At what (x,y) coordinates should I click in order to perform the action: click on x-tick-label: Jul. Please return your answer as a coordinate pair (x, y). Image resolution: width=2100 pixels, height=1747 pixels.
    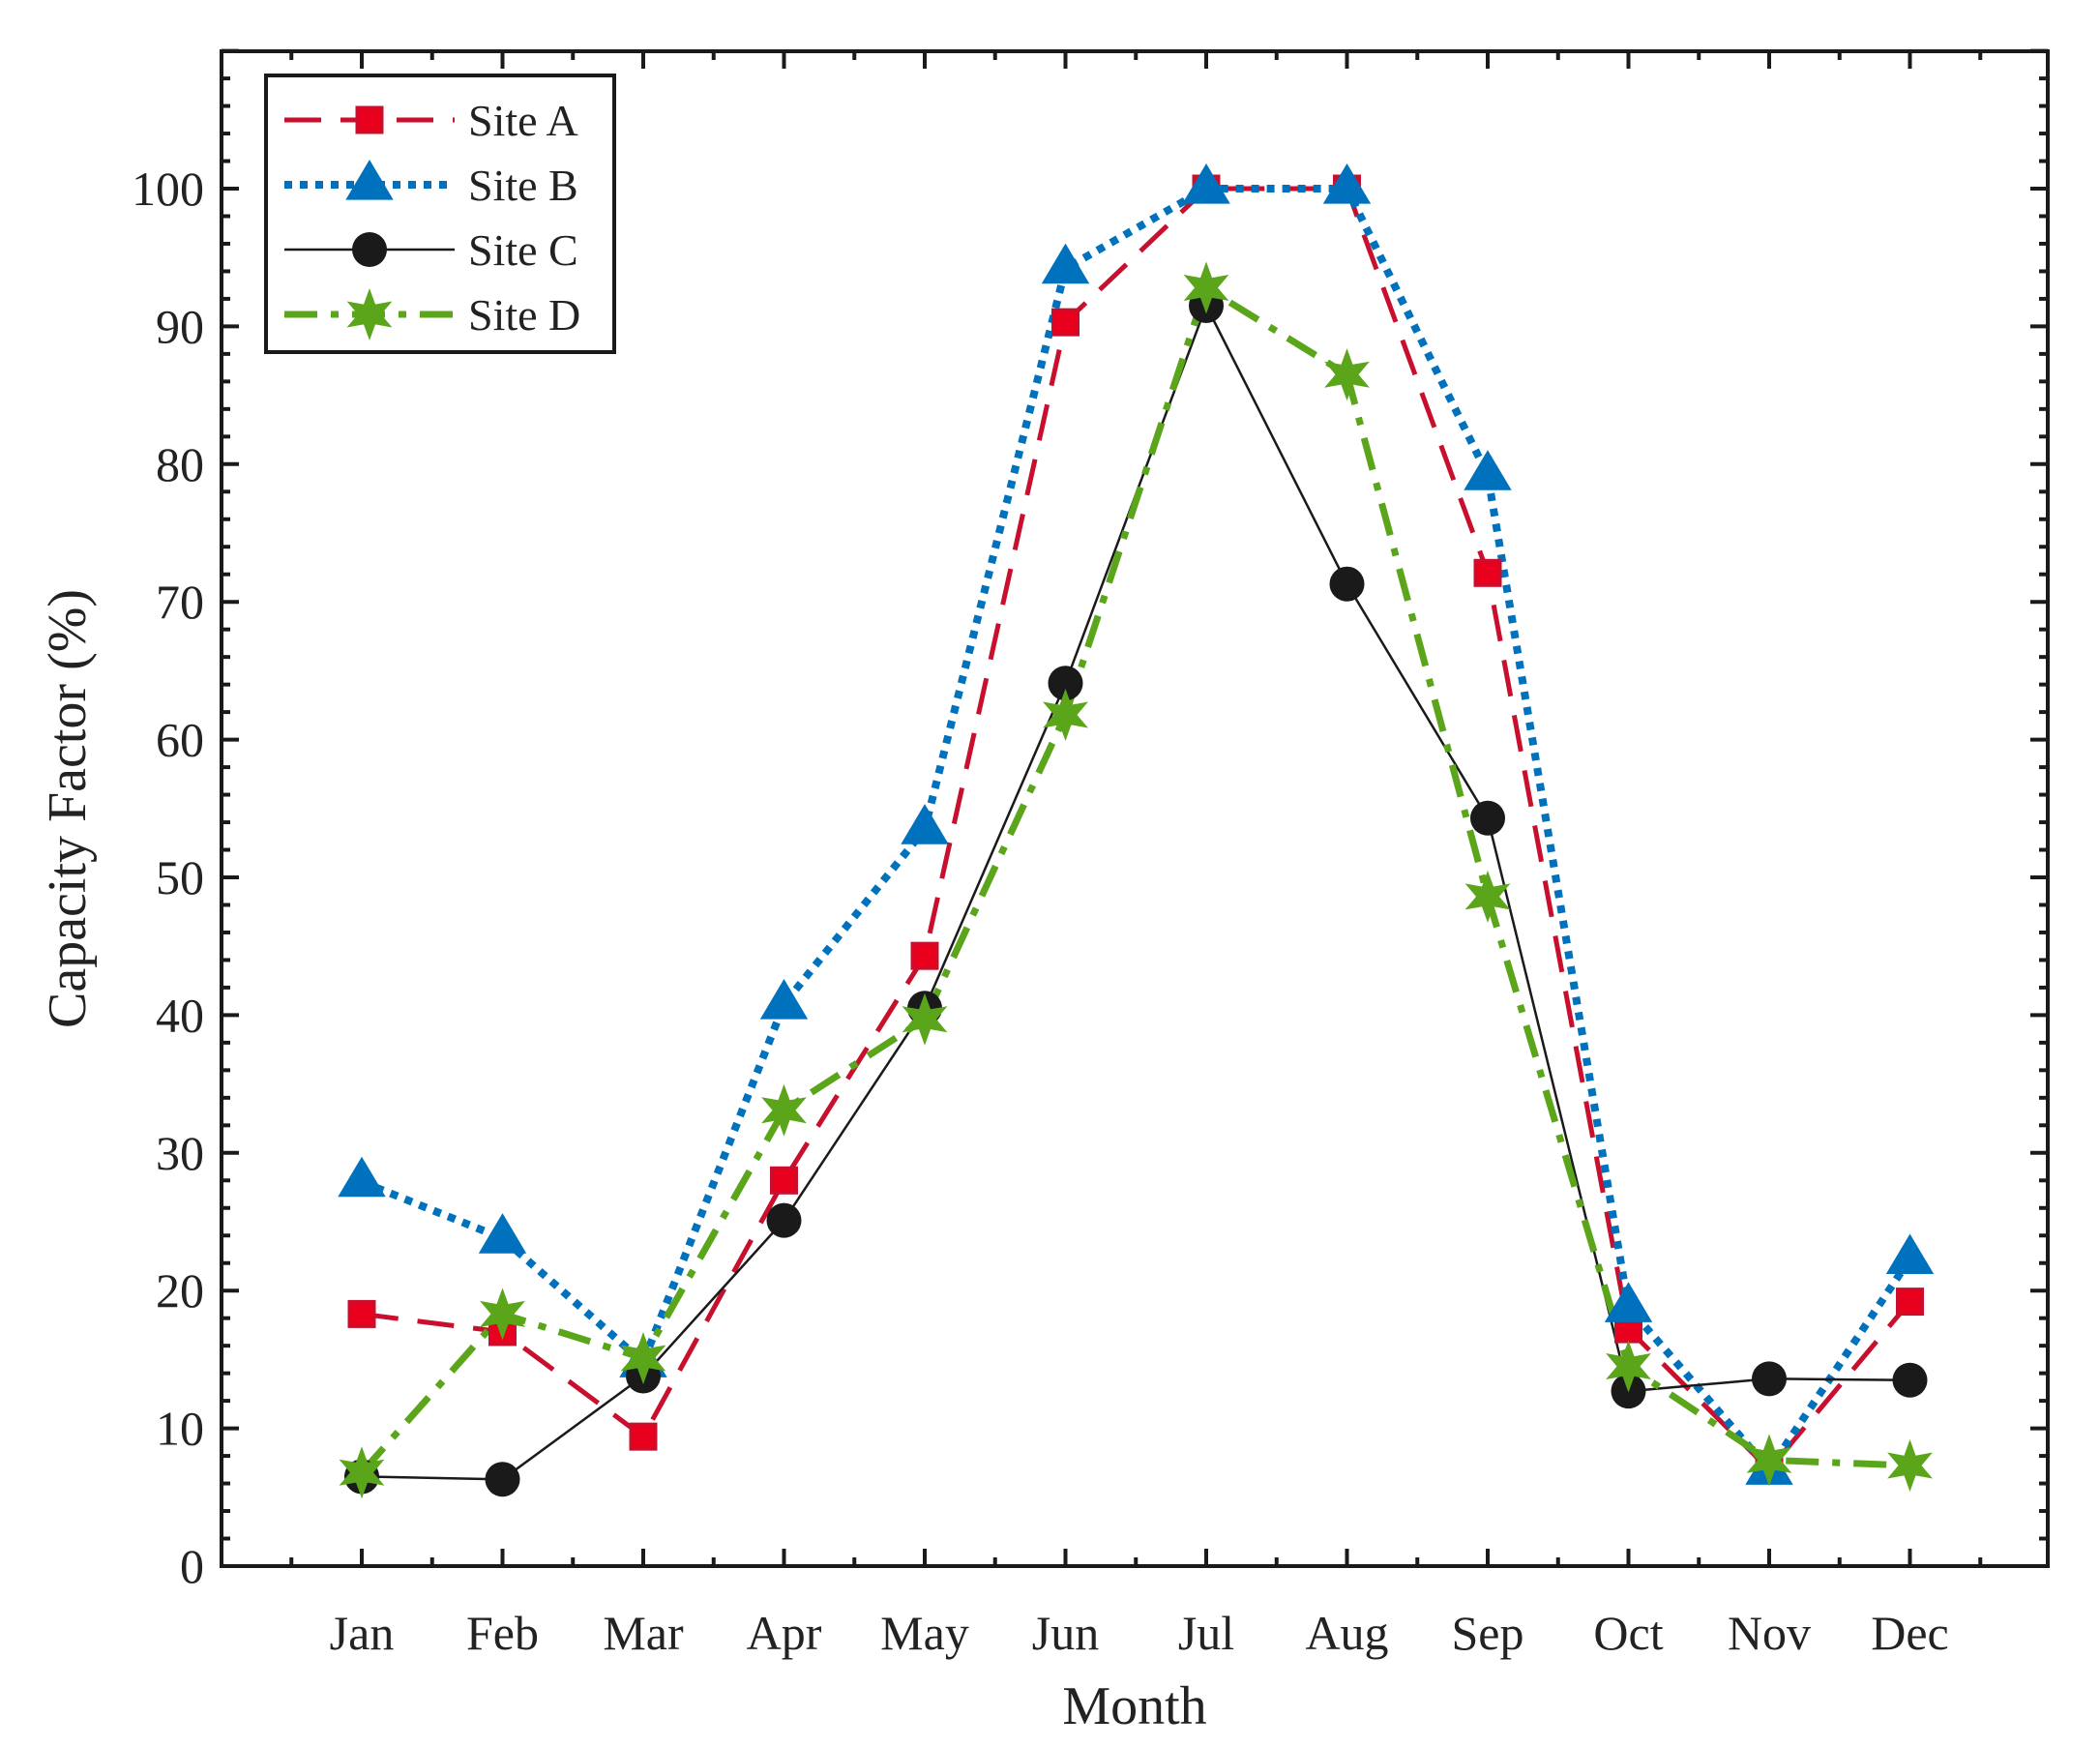
    Looking at the image, I should click on (1206, 1633).